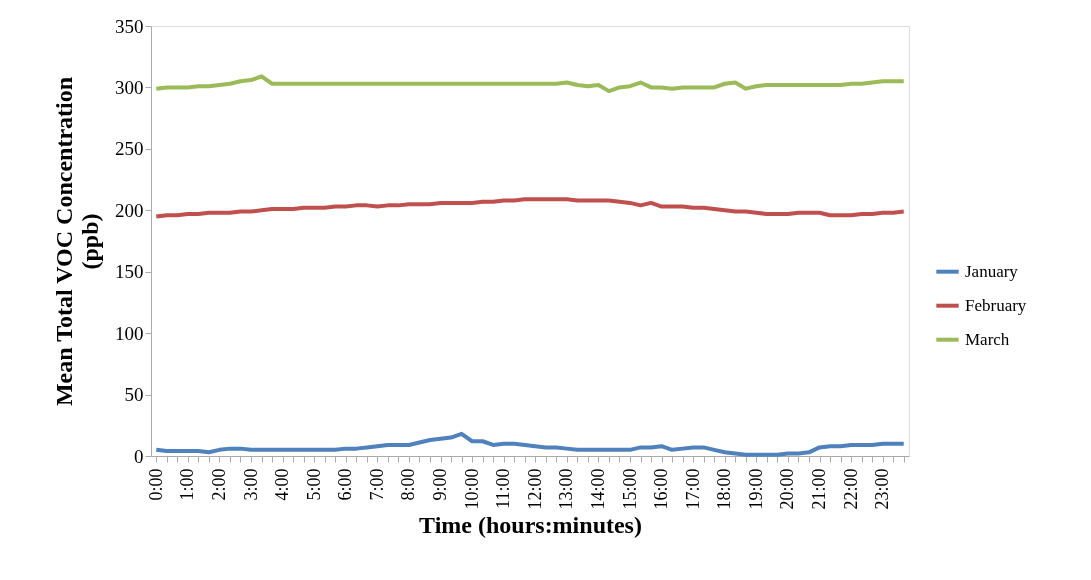  Describe the element at coordinates (129, 333) in the screenshot. I see `y-tick-label: 100` at that location.